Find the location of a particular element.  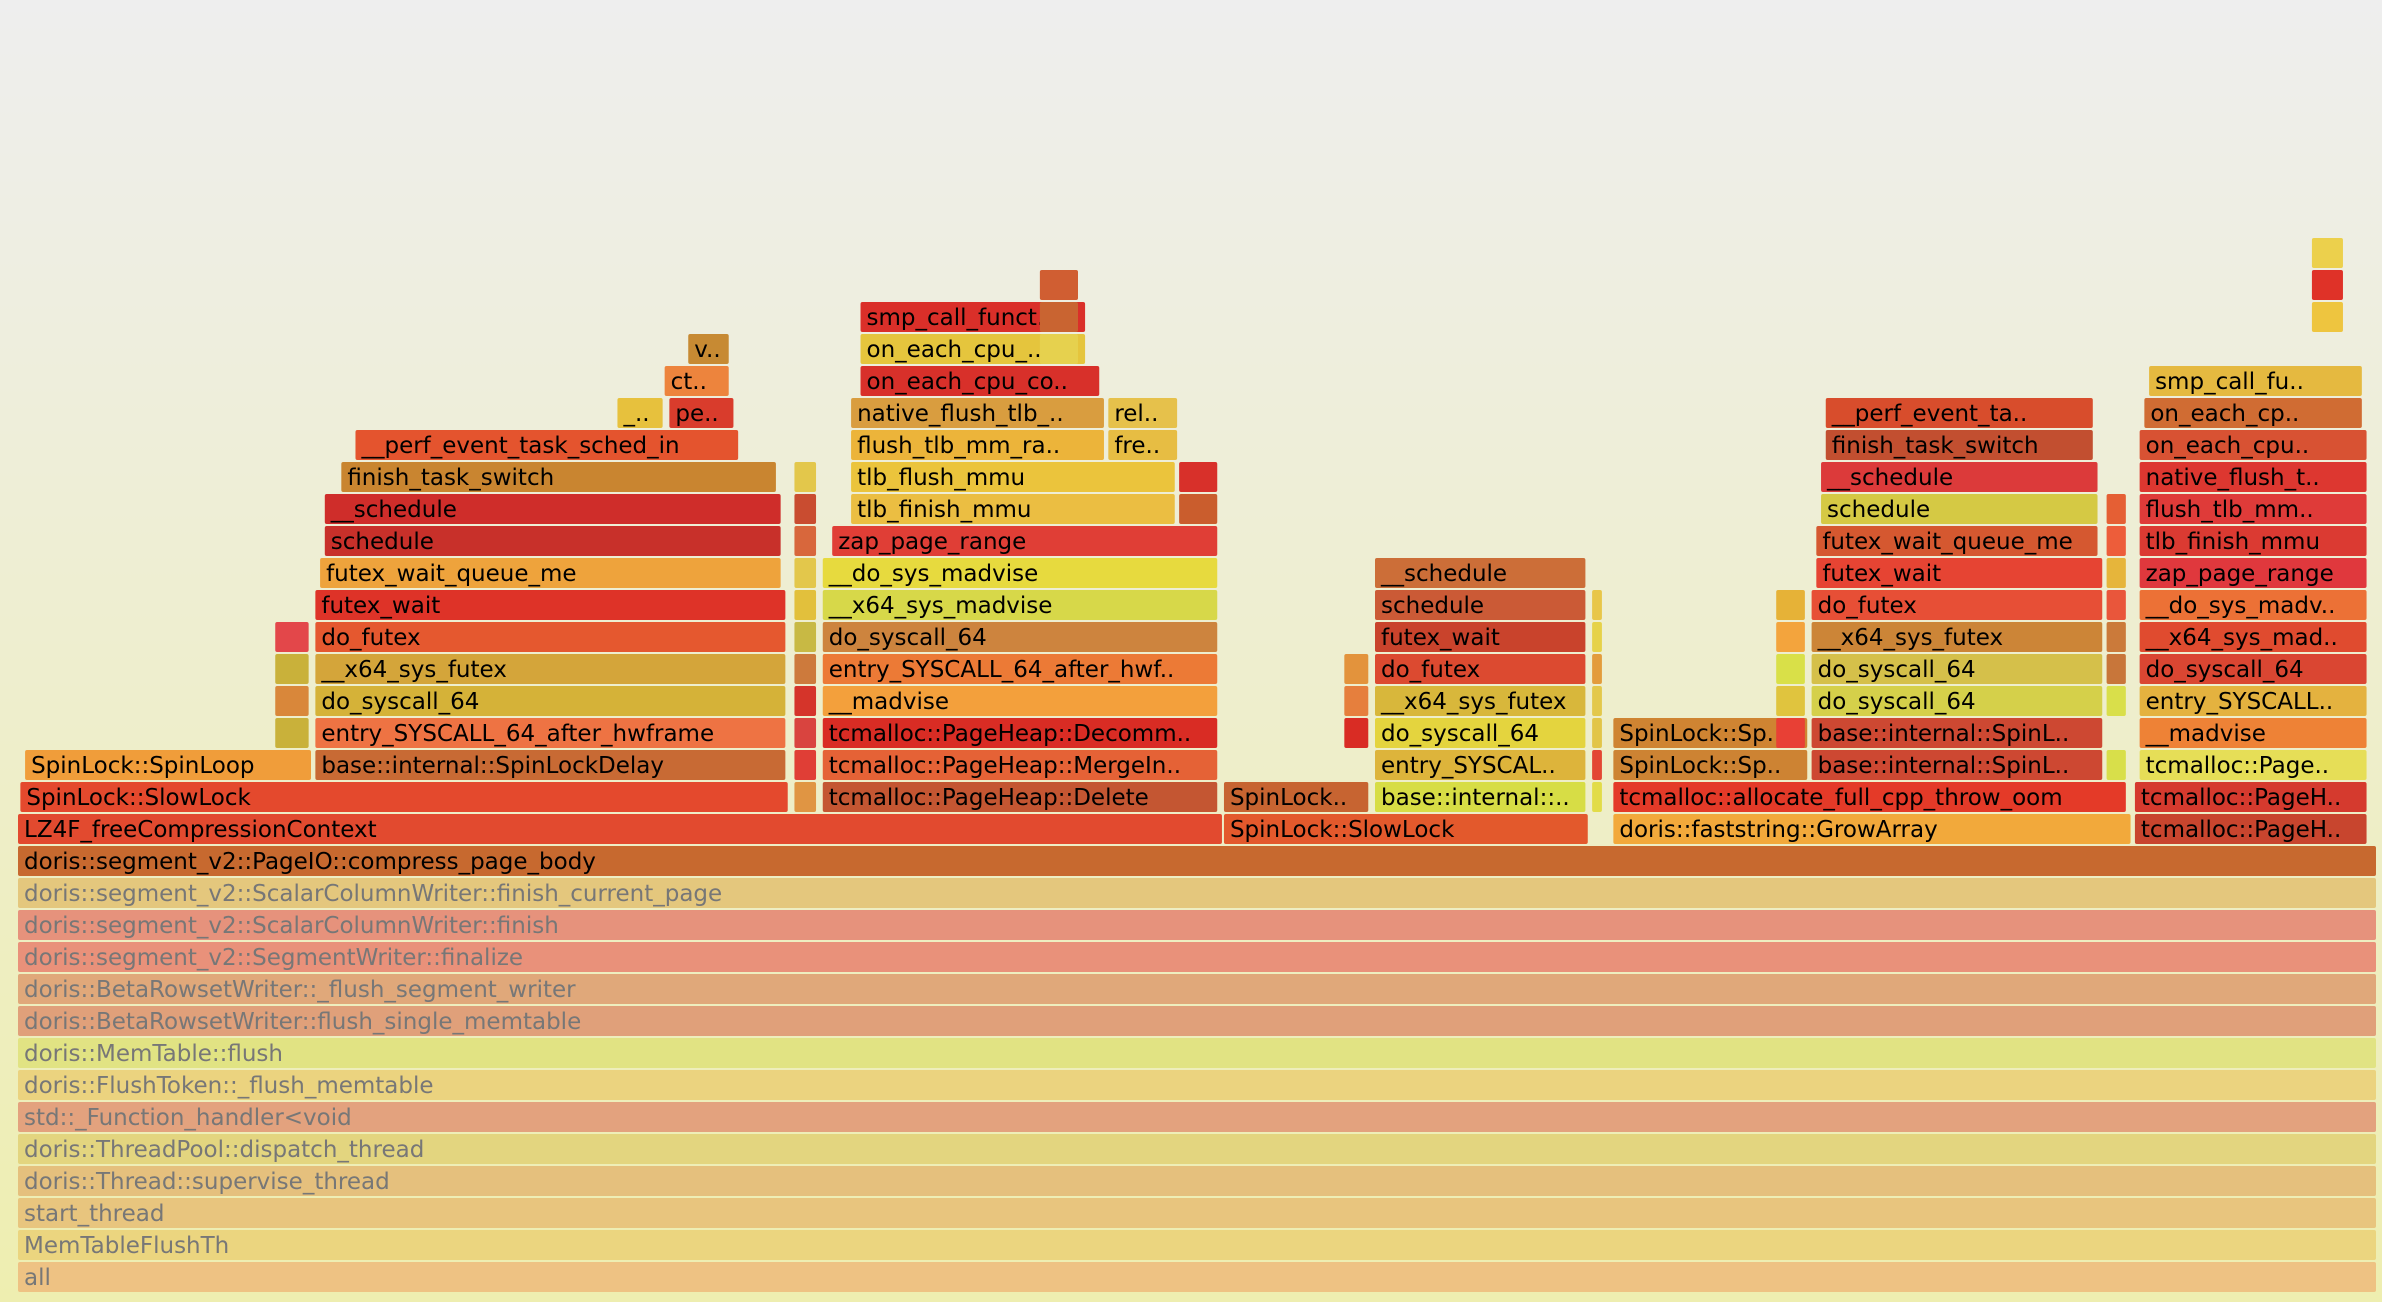

flame-frame: ct.. is located at coordinates (696, 381).